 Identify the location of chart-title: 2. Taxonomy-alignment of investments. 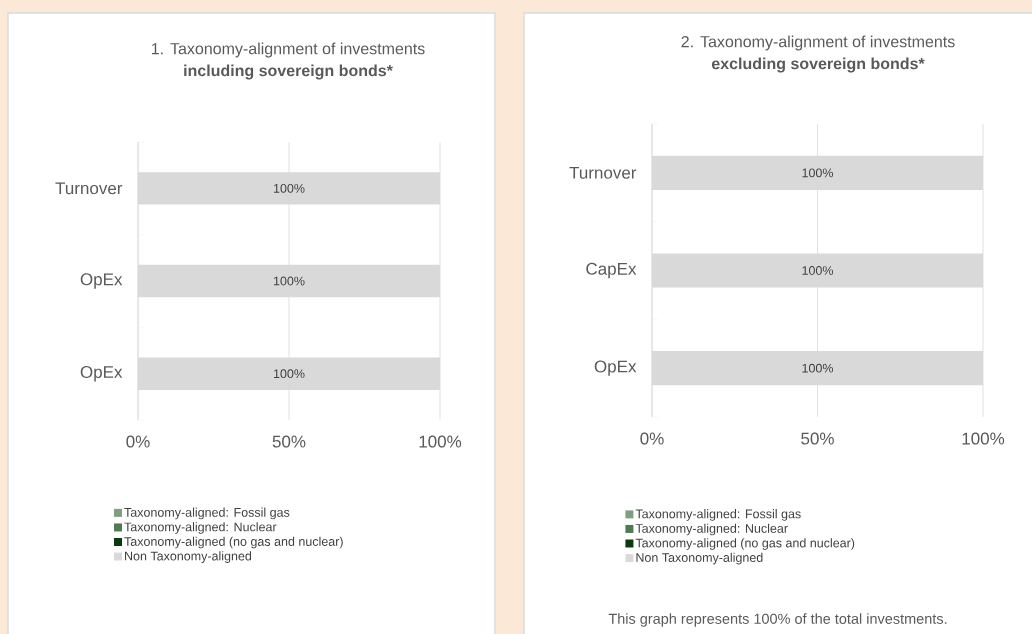
(818, 43).